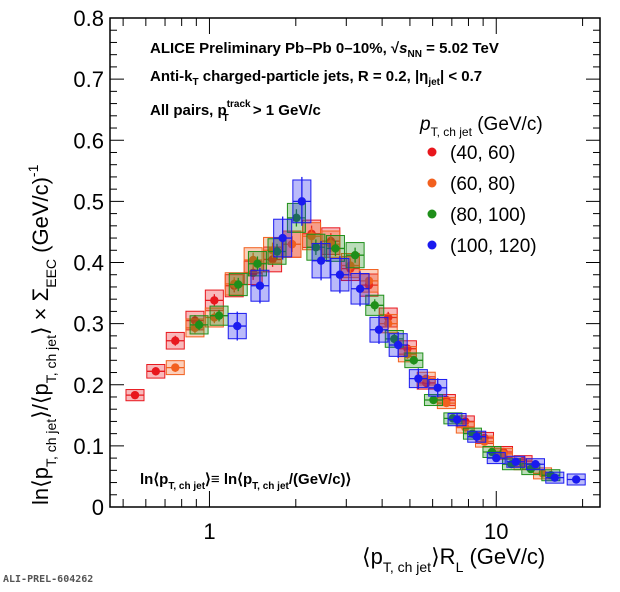  What do you see at coordinates (88, 79) in the screenshot?
I see `y-tick-label: 0.7` at bounding box center [88, 79].